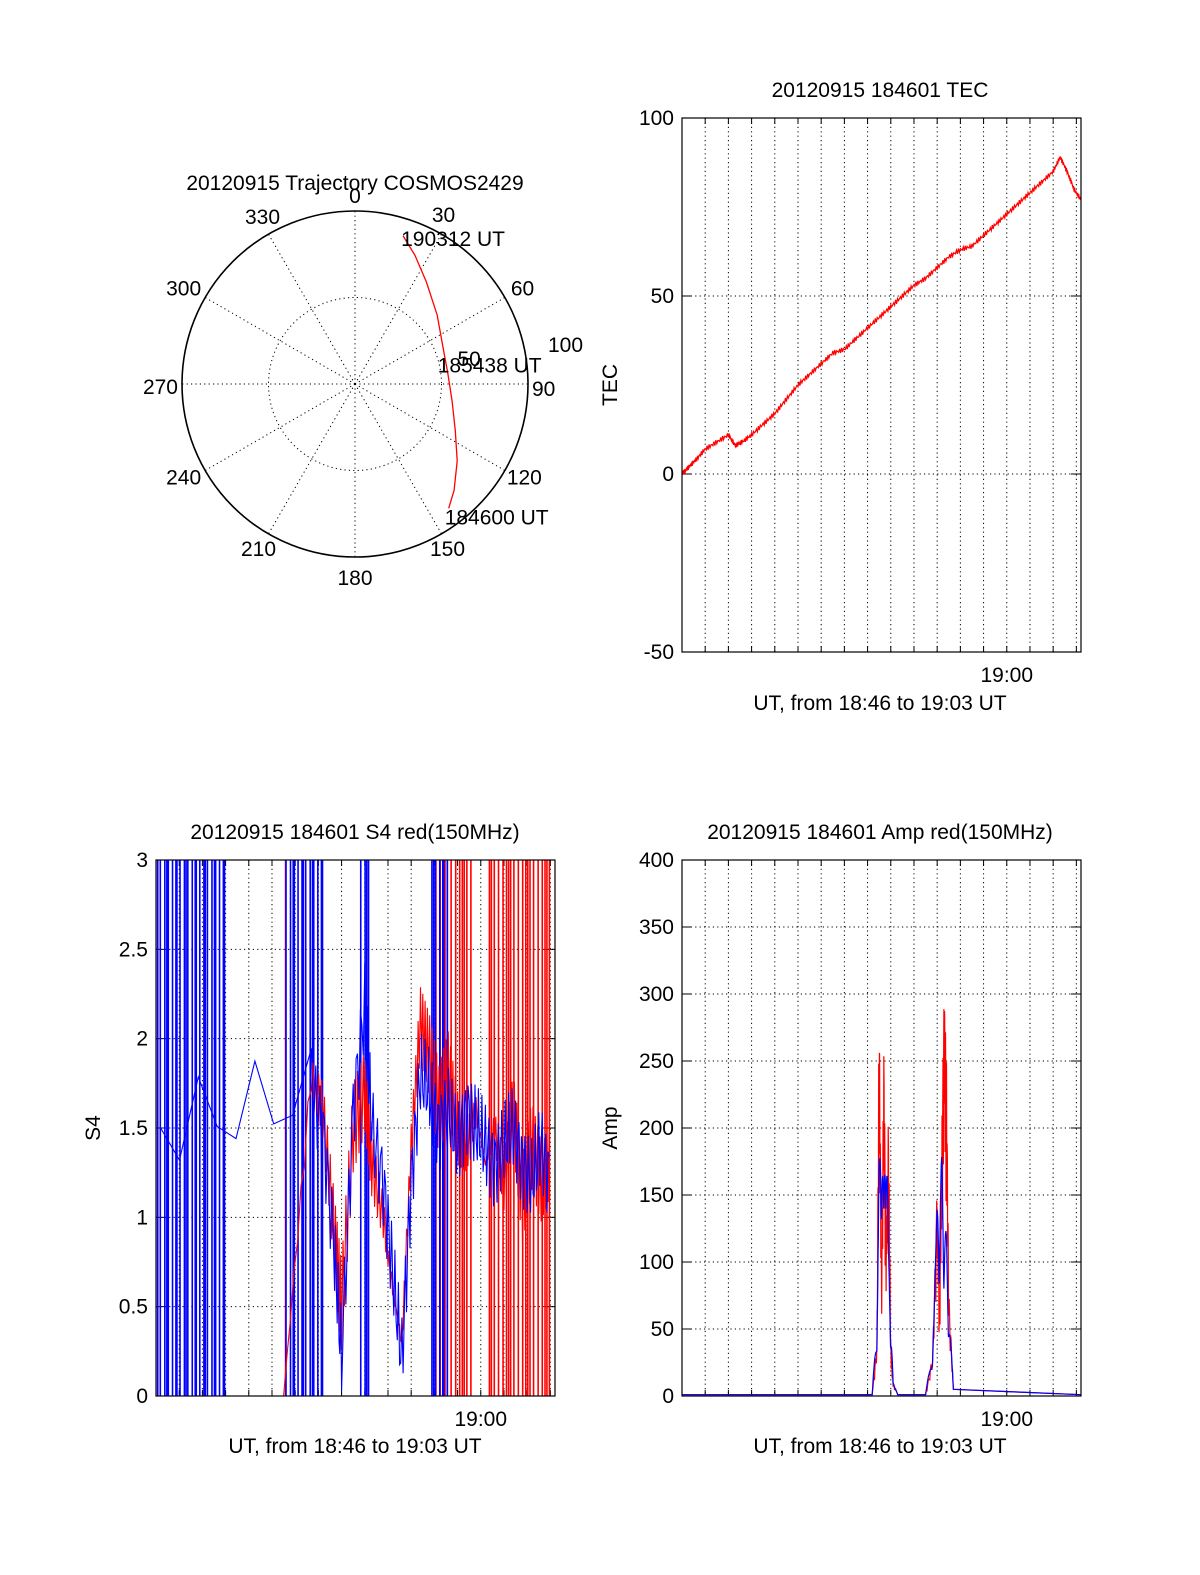 Image resolution: width=1200 pixels, height=1575 pixels. I want to click on polar-outer-circle, so click(355, 384).